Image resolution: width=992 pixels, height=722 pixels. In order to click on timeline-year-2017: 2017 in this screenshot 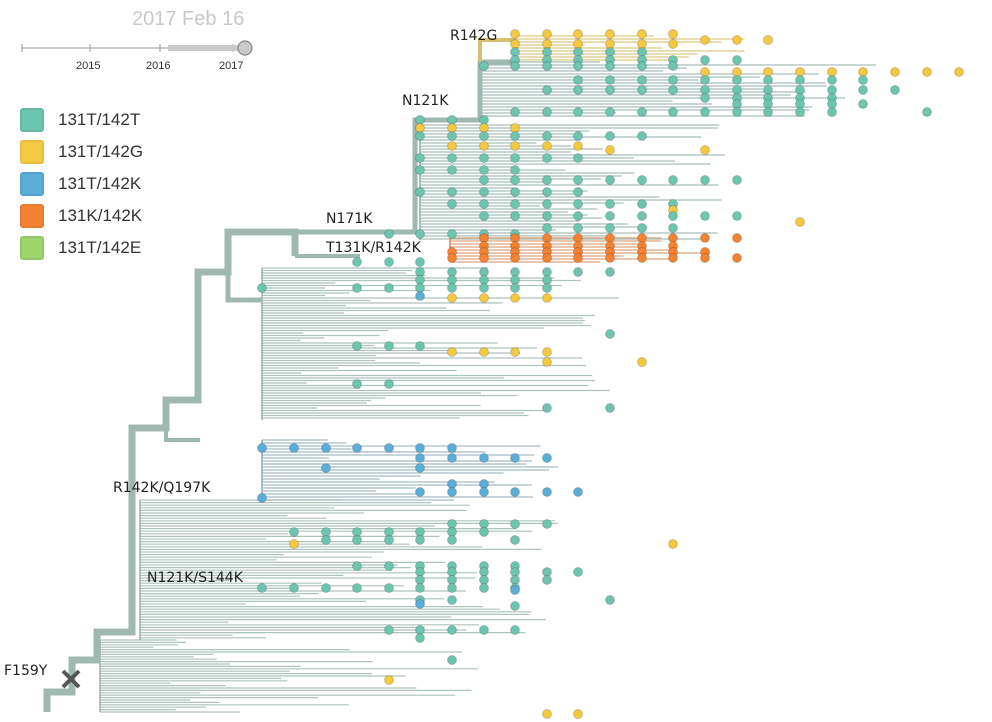, I will do `click(231, 66)`.